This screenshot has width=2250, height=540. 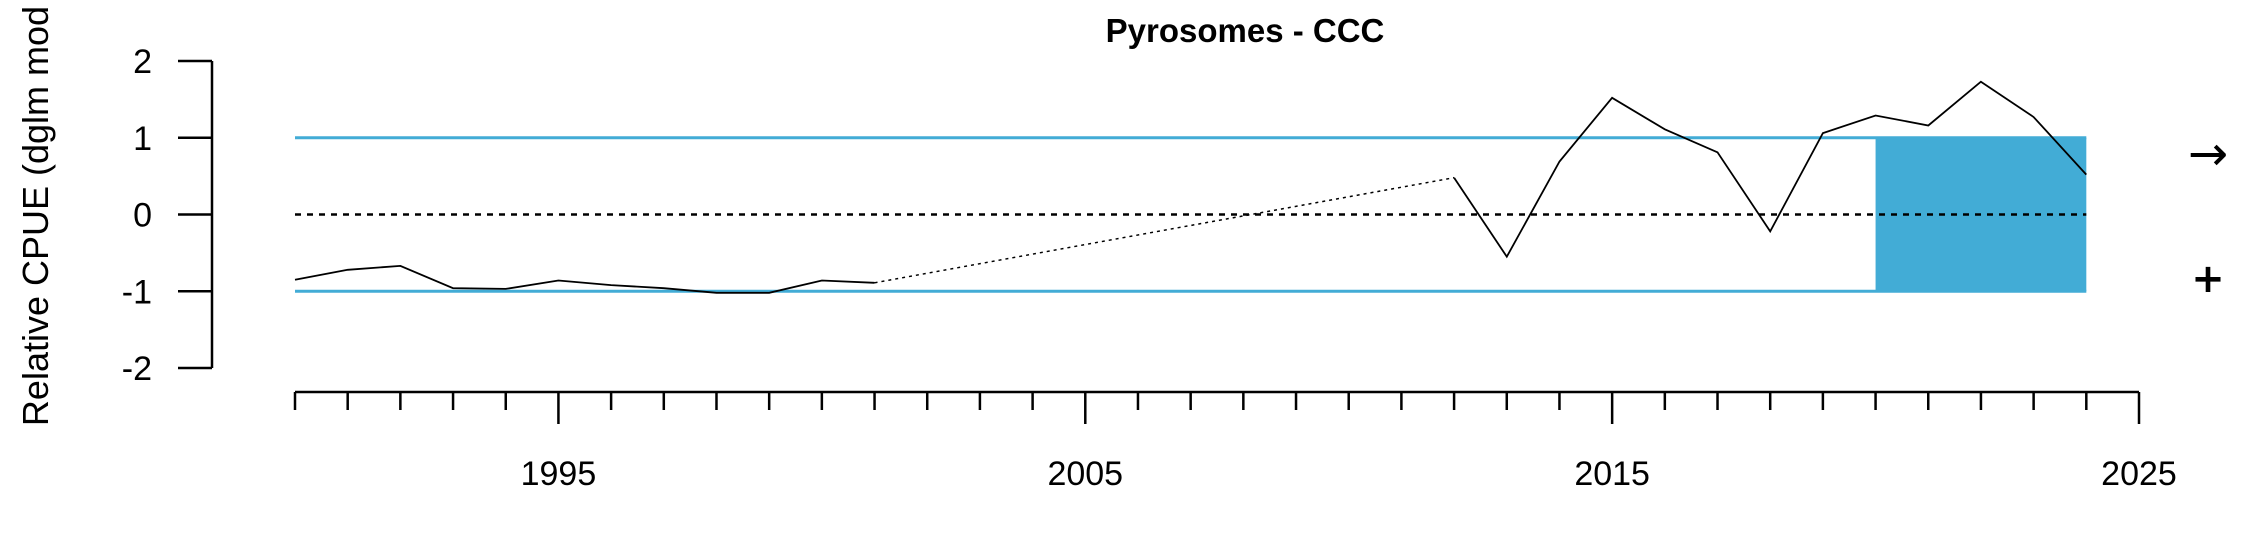 What do you see at coordinates (559, 474) in the screenshot?
I see `x-tick-label: 1995` at bounding box center [559, 474].